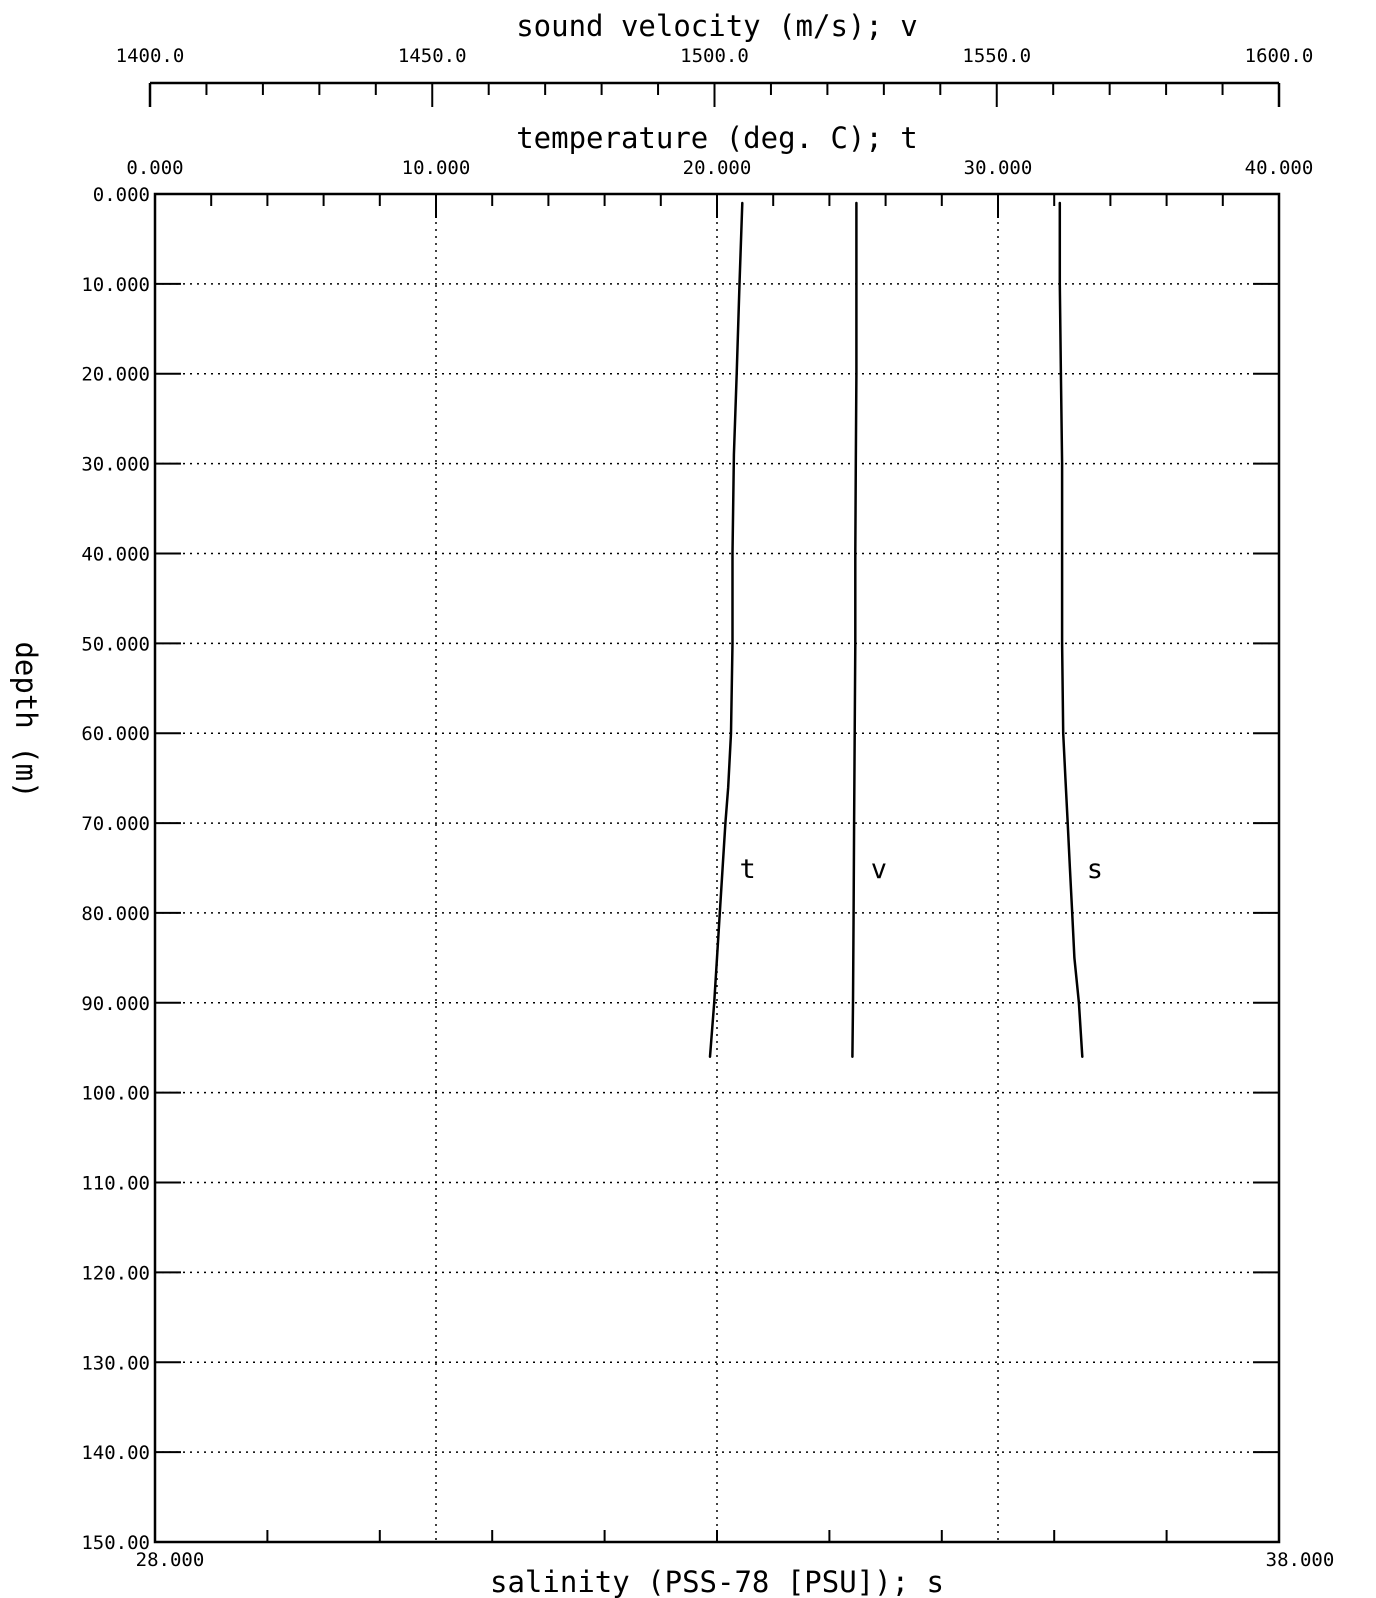  What do you see at coordinates (717, 26) in the screenshot?
I see `velocity-axis-title: sound velocity (m/s); v` at bounding box center [717, 26].